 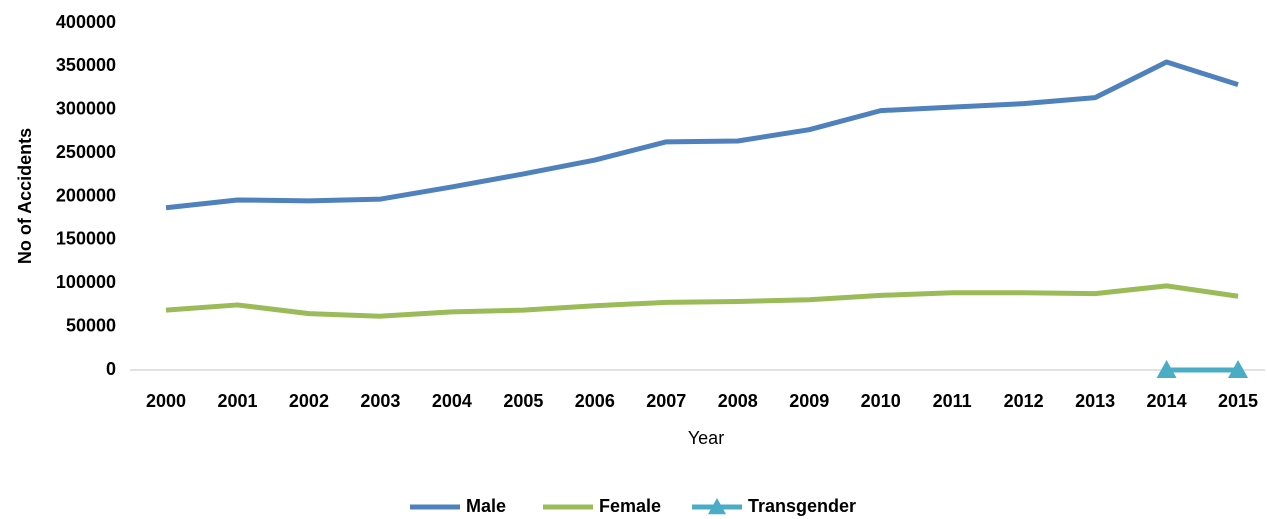 I want to click on x-axis-label: Year, so click(x=706, y=438).